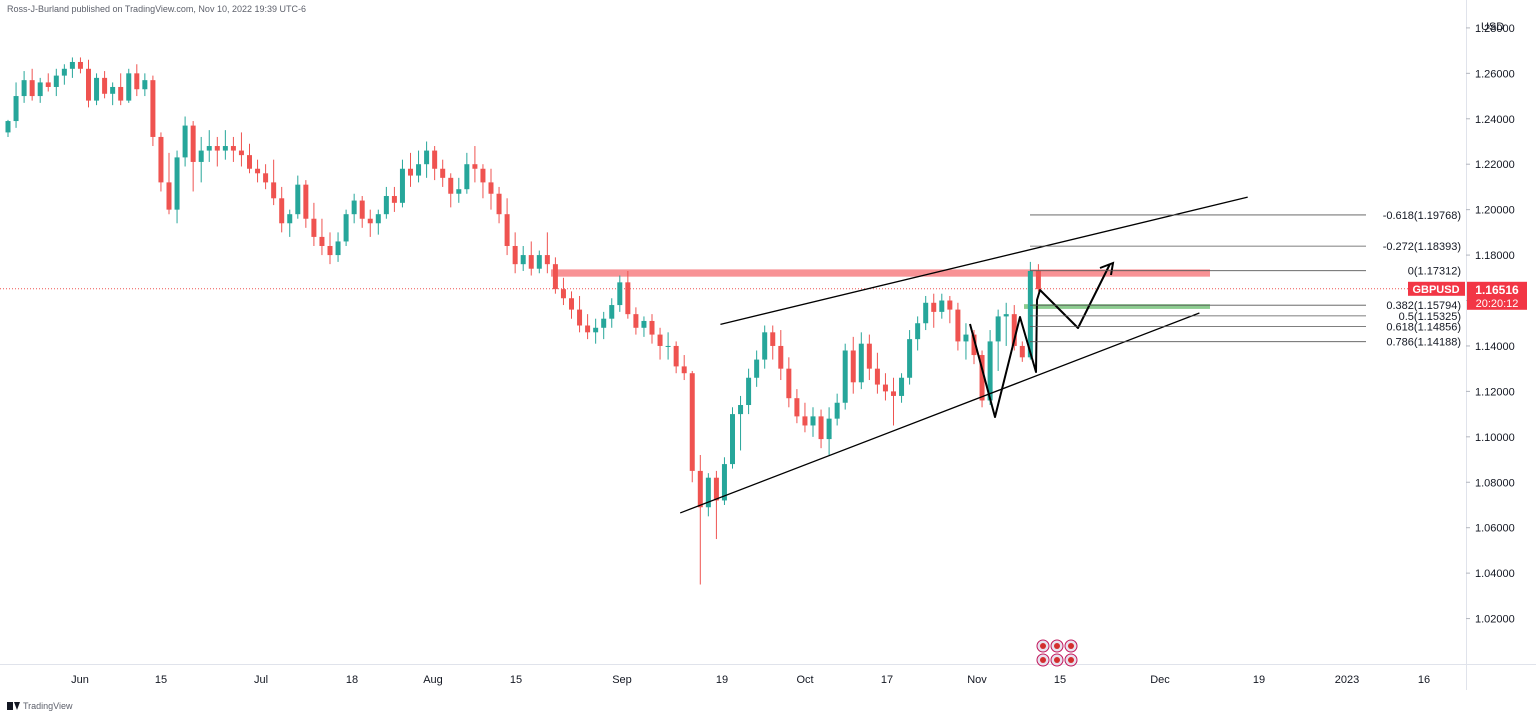 Image resolution: width=1536 pixels, height=716 pixels. I want to click on time-tick-label: 18, so click(352, 680).